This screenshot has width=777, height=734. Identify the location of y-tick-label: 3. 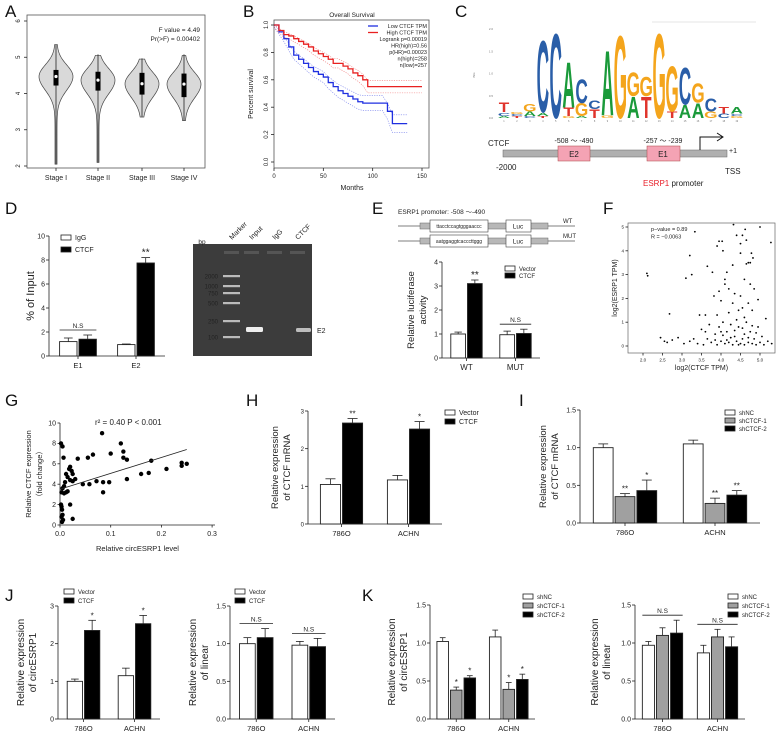
(622, 274).